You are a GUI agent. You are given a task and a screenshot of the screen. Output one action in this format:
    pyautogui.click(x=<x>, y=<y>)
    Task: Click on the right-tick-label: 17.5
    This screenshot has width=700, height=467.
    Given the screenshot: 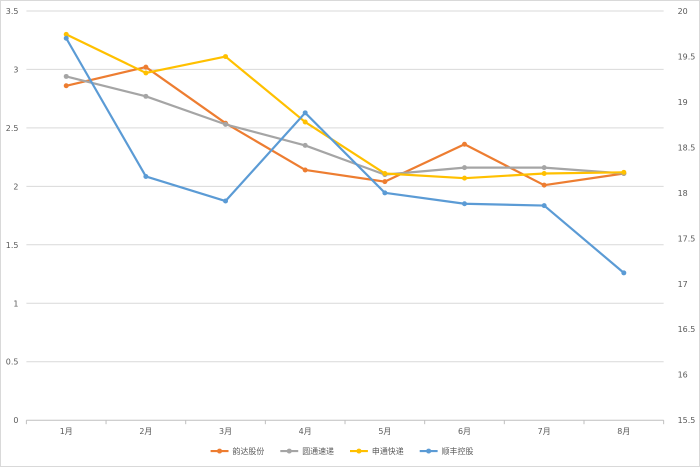 What is the action you would take?
    pyautogui.click(x=687, y=238)
    